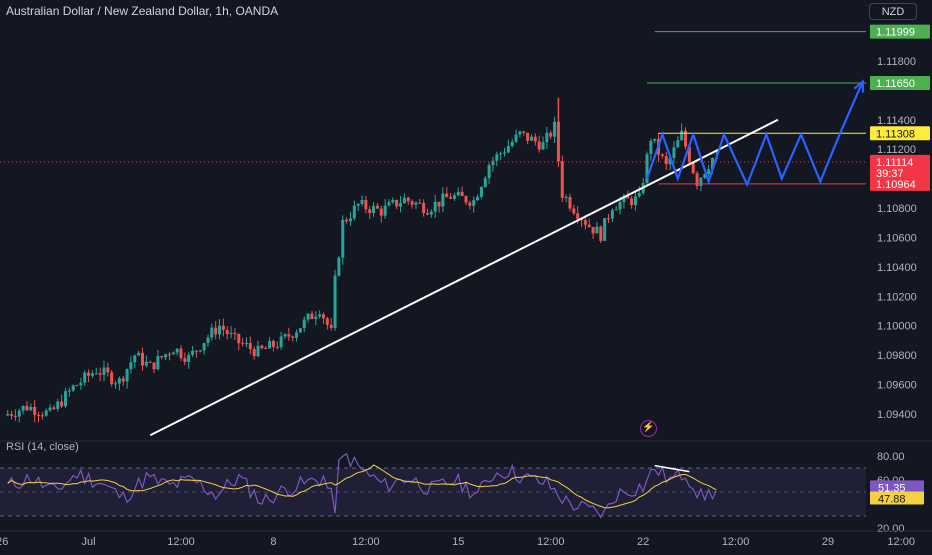  Describe the element at coordinates (893, 11) in the screenshot. I see `currency-button: NZD` at that location.